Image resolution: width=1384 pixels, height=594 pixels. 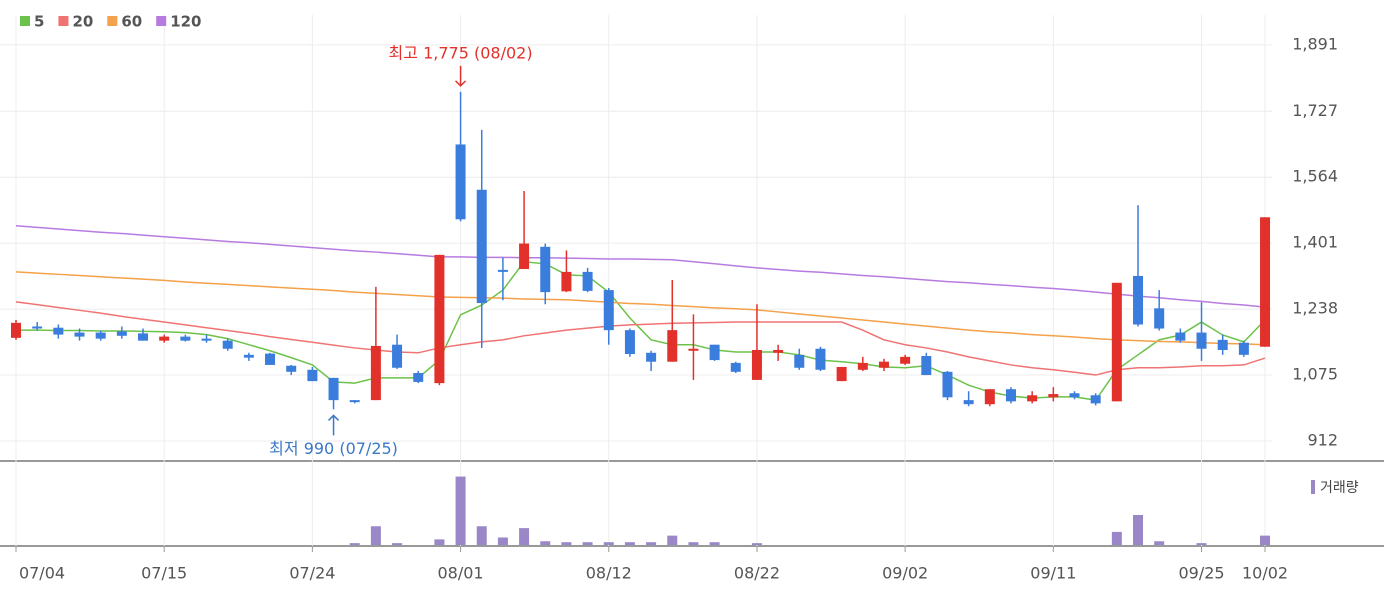 What do you see at coordinates (1313, 487) in the screenshot?
I see `volume-legend-icon` at bounding box center [1313, 487].